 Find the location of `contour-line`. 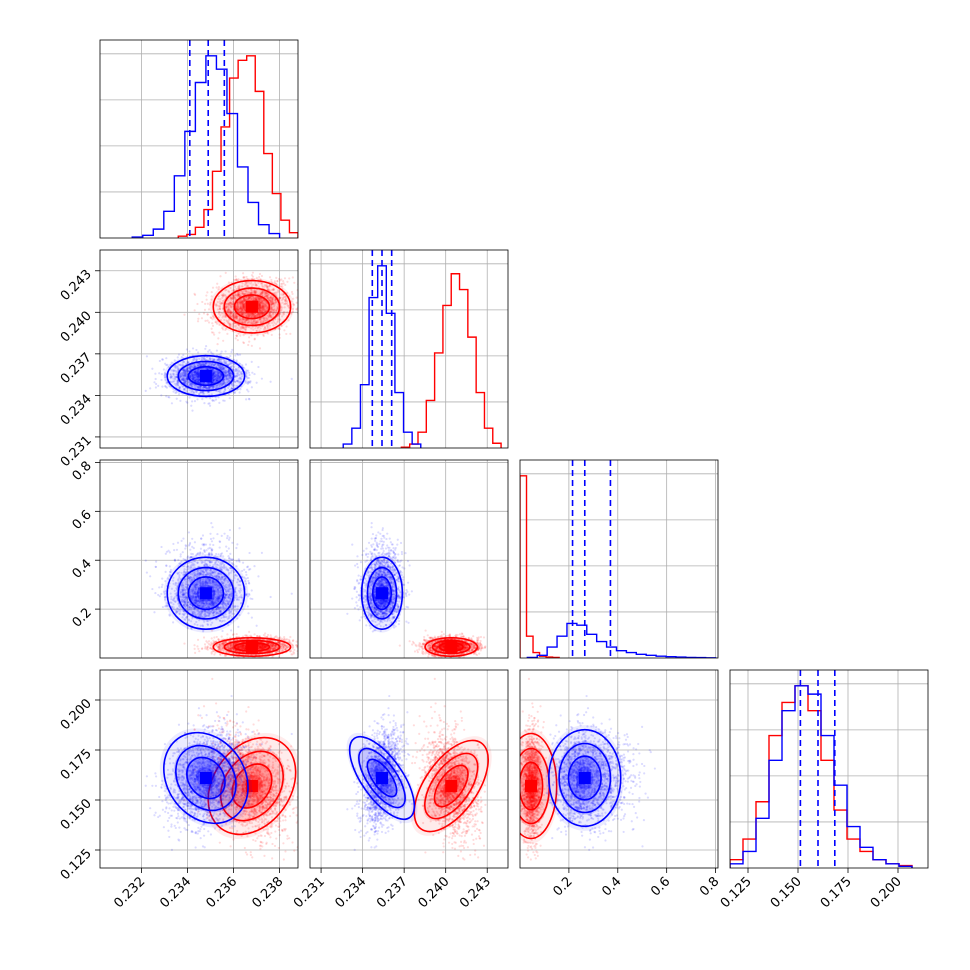

contour-line is located at coordinates (252, 307).